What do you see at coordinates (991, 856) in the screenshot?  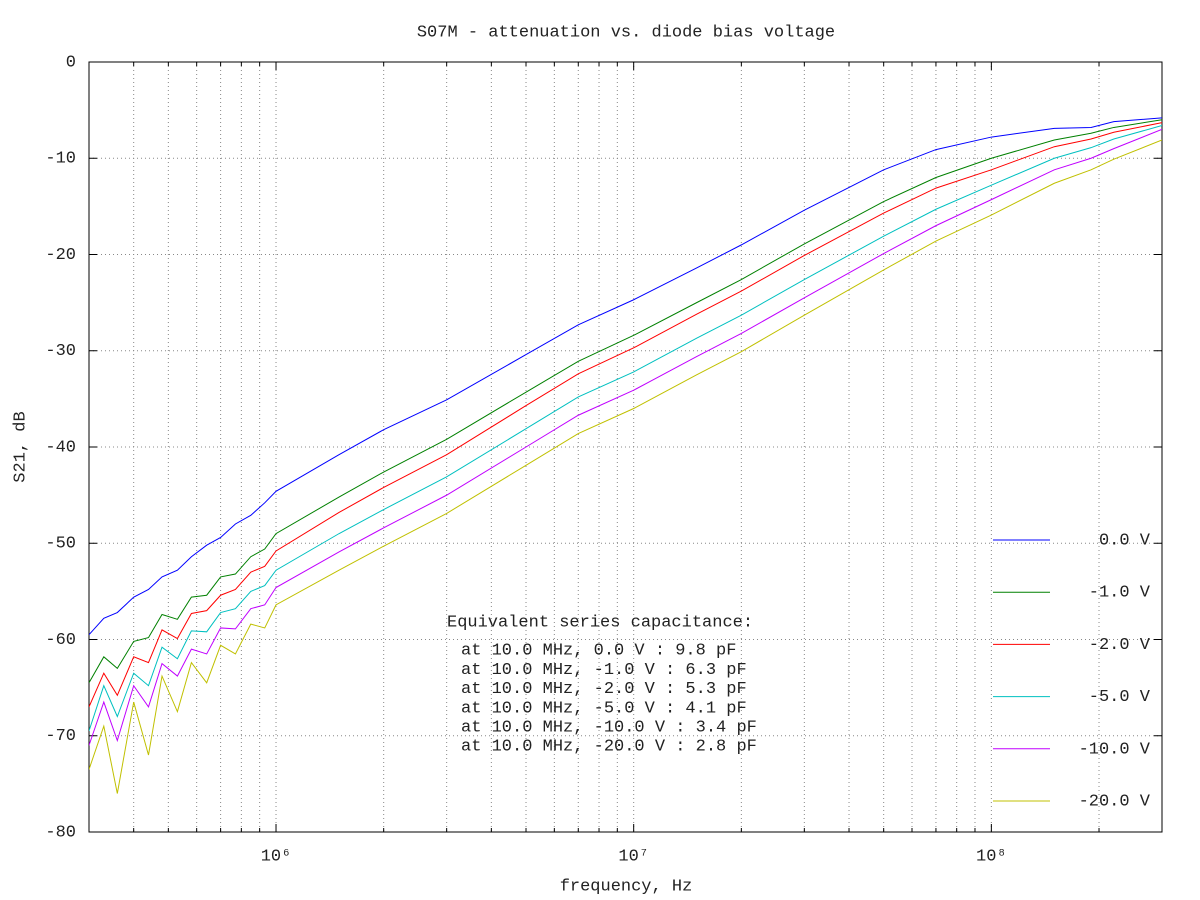 I see `x-tick-label: 10⁸` at bounding box center [991, 856].